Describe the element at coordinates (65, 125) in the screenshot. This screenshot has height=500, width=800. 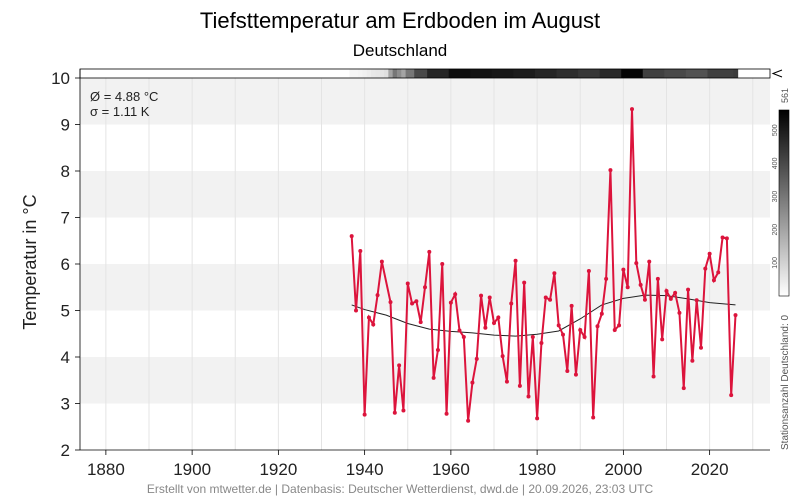
I see `y-tick-label: 9` at that location.